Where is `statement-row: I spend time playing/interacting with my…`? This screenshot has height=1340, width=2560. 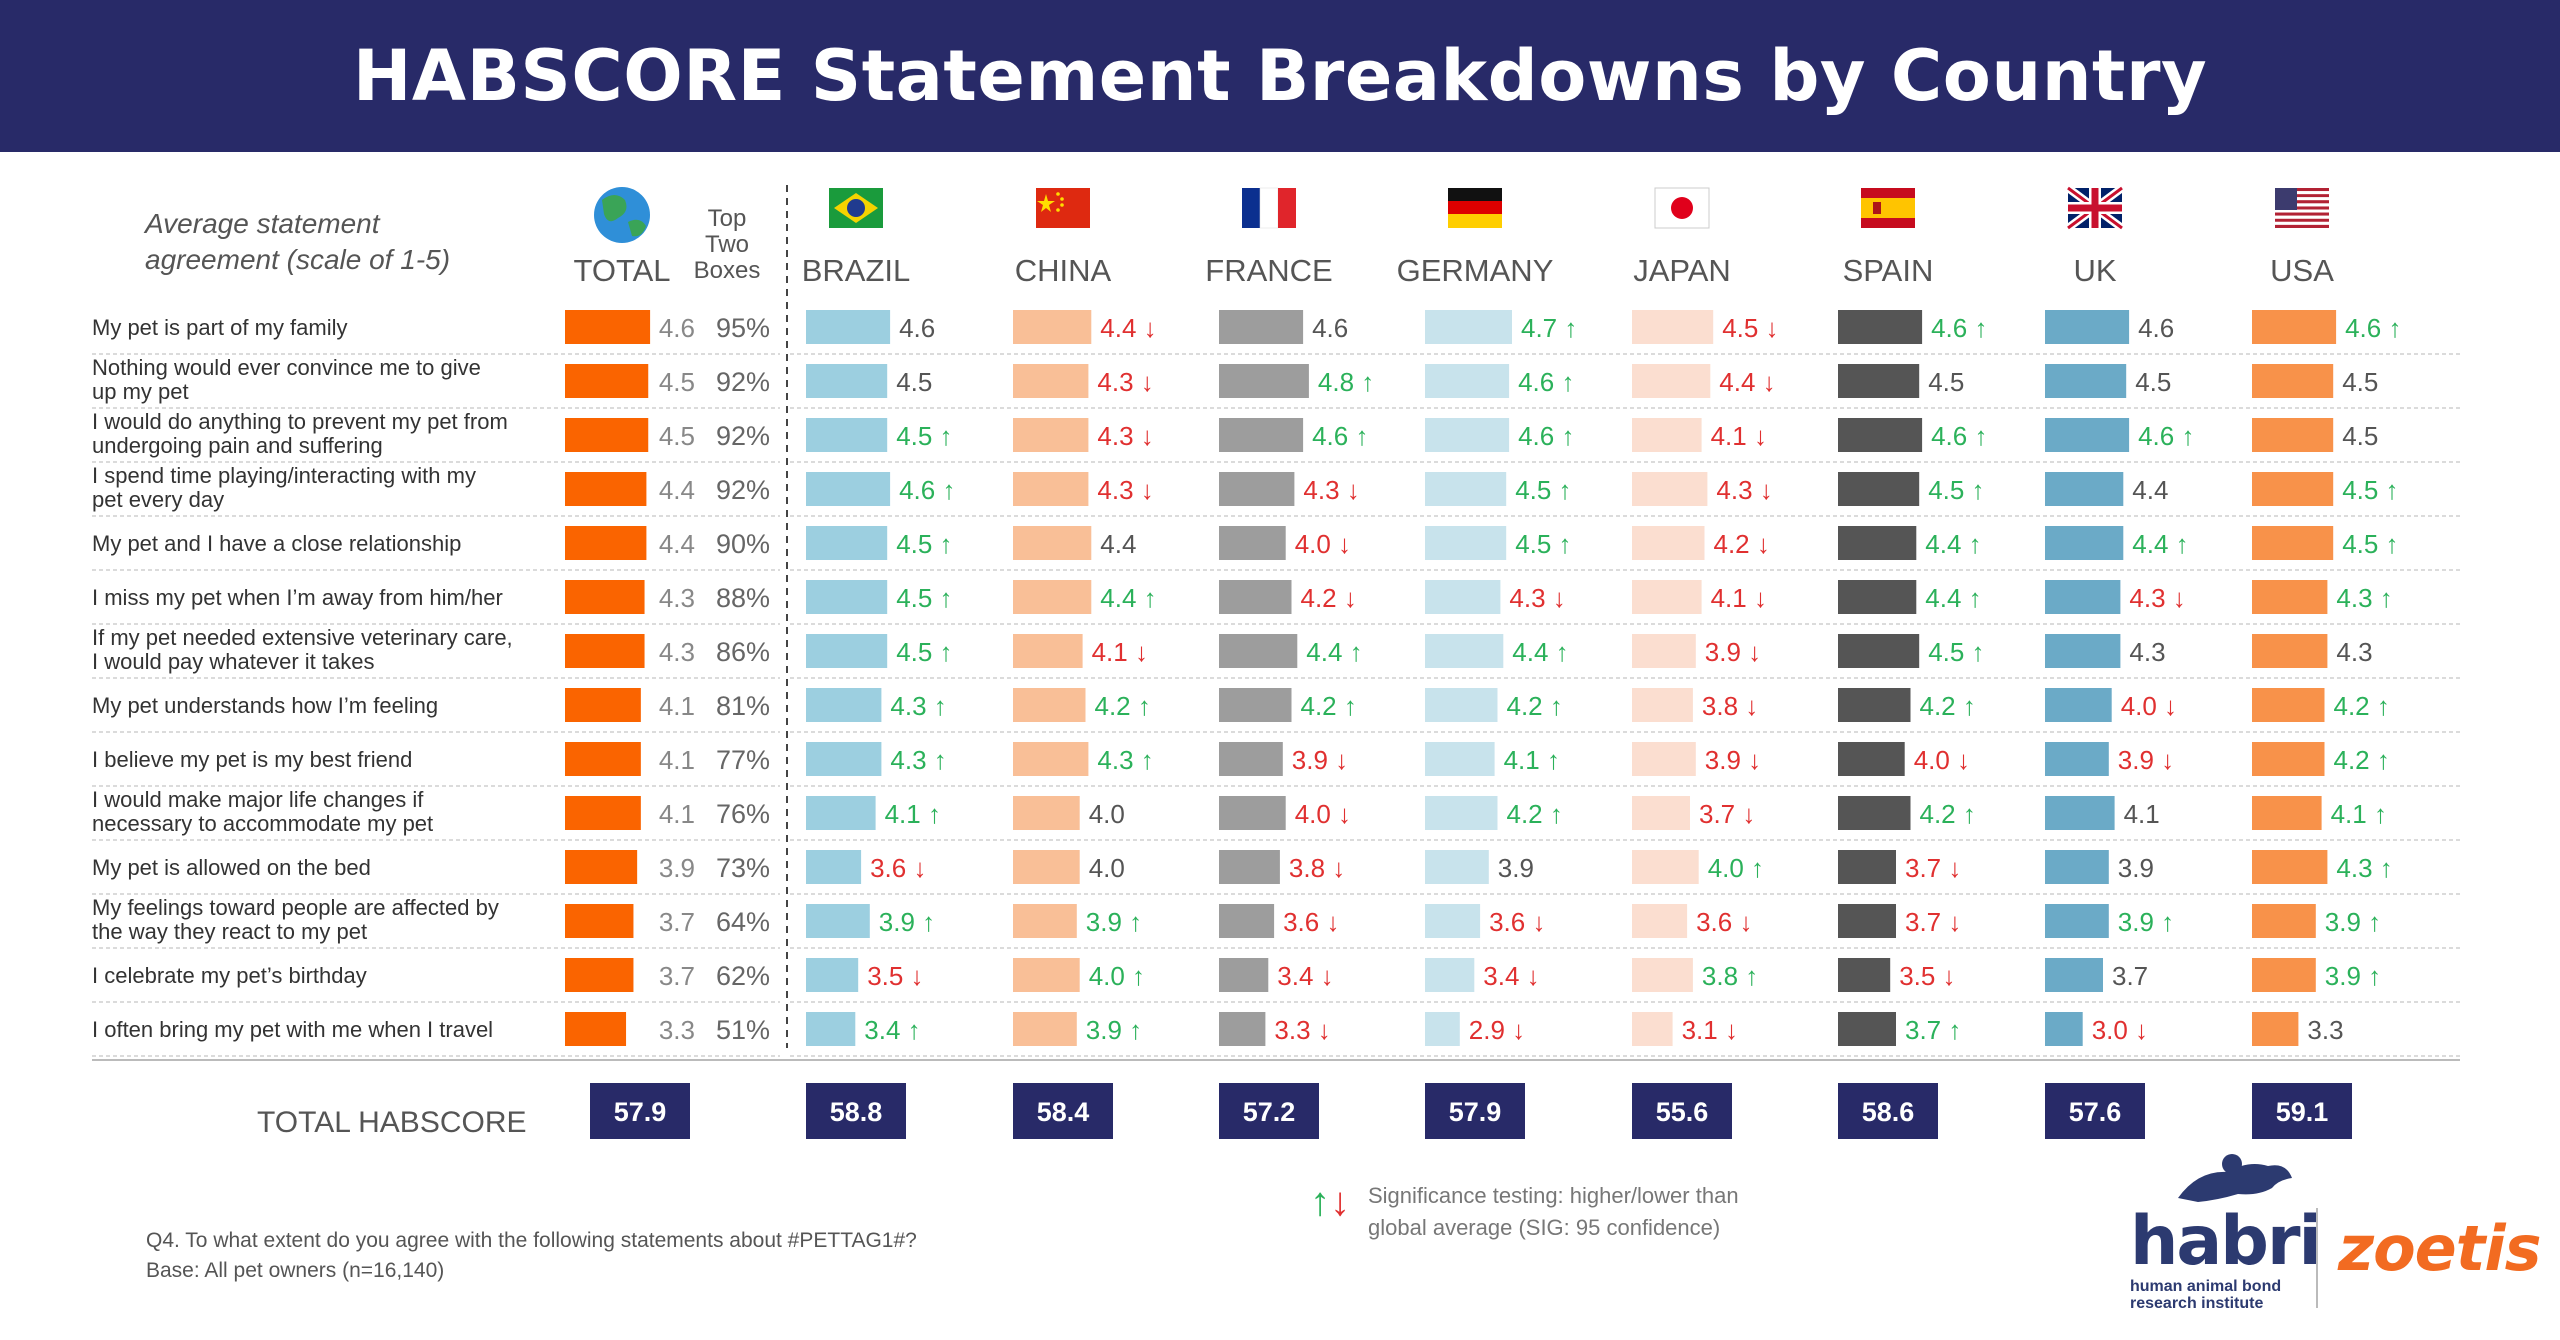 statement-row: I spend time playing/interacting with my… is located at coordinates (1276, 490).